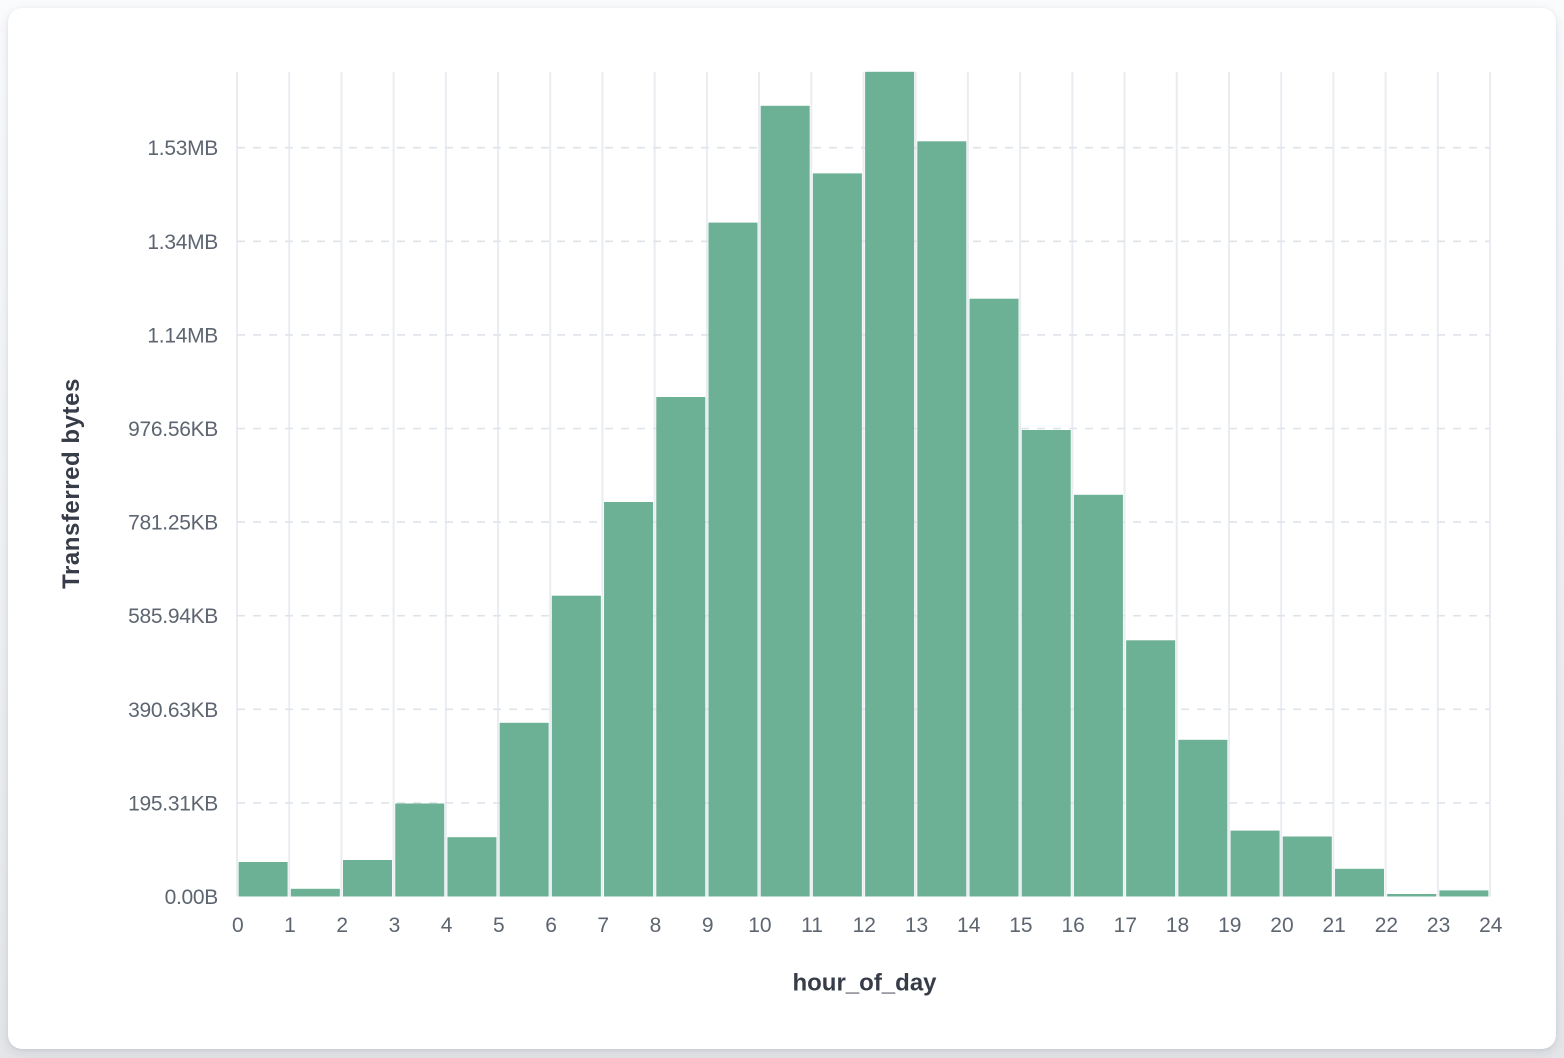 The image size is (1564, 1058). I want to click on svg-text: 14, so click(969, 925).